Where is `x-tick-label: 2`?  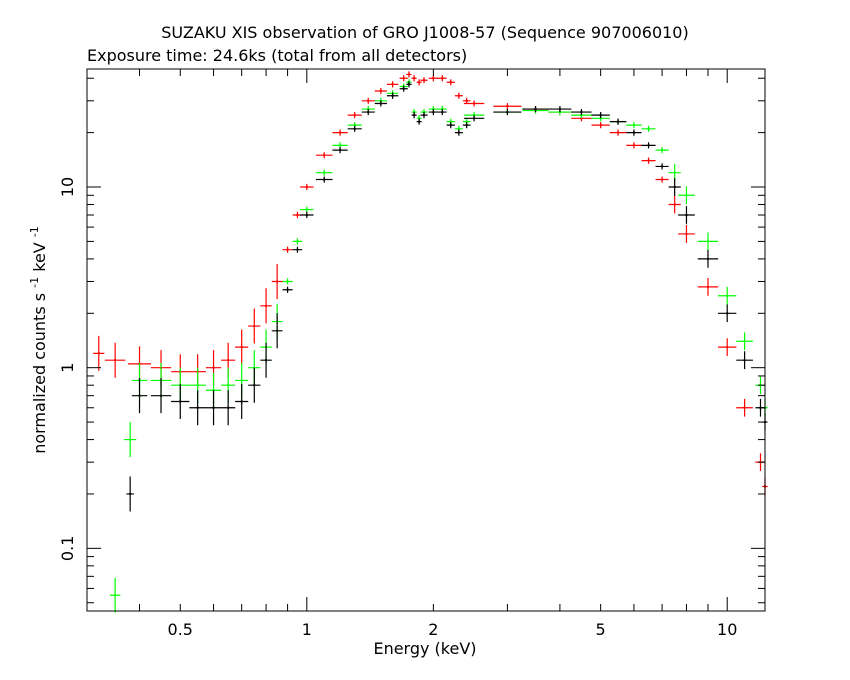 x-tick-label: 2 is located at coordinates (433, 629).